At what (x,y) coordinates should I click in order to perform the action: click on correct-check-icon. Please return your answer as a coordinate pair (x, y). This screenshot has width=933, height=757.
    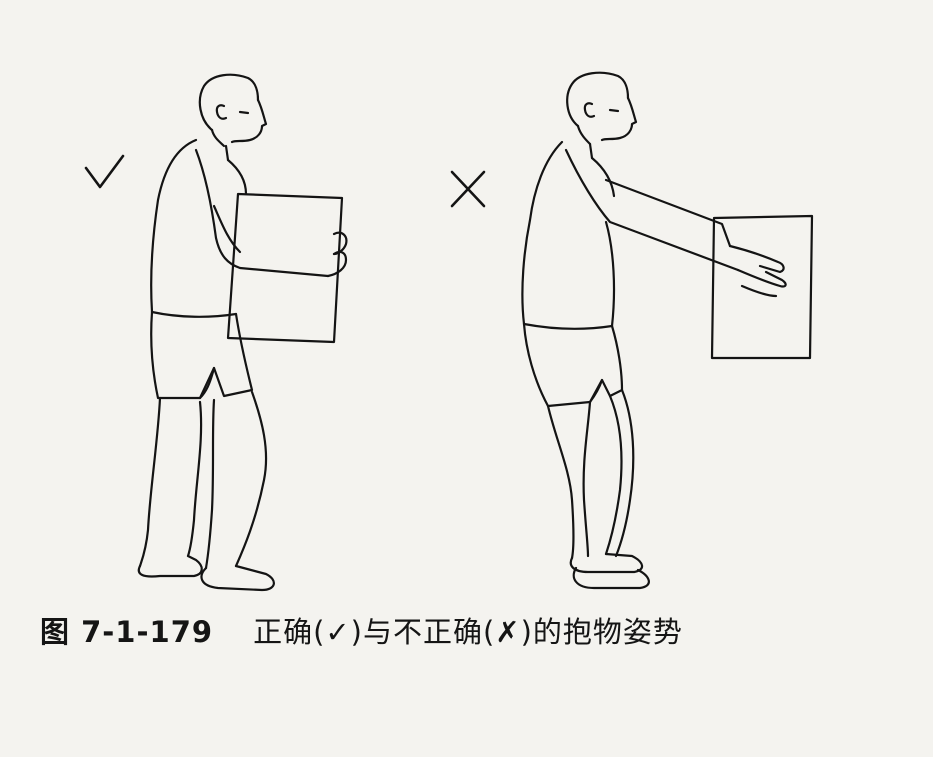
    Looking at the image, I should click on (104, 171).